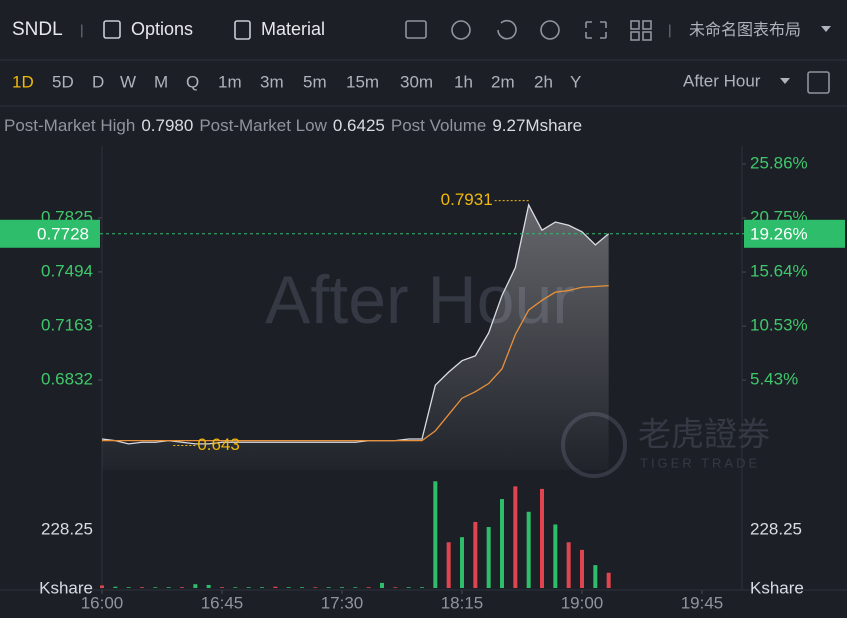 This screenshot has height=618, width=847. What do you see at coordinates (503, 81) in the screenshot?
I see `timeframe-button: 2m` at bounding box center [503, 81].